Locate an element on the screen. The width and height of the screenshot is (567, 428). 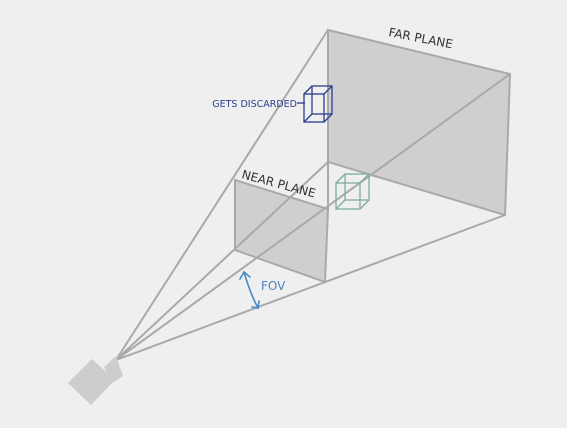
fov-label: FOV is located at coordinates (273, 286).